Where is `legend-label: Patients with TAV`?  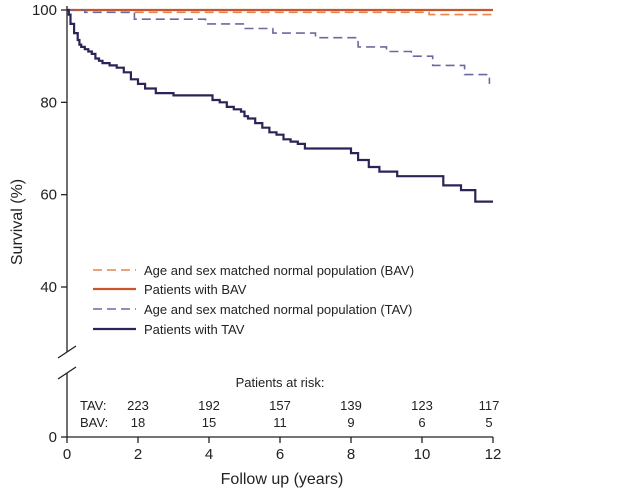 legend-label: Patients with TAV is located at coordinates (194, 329).